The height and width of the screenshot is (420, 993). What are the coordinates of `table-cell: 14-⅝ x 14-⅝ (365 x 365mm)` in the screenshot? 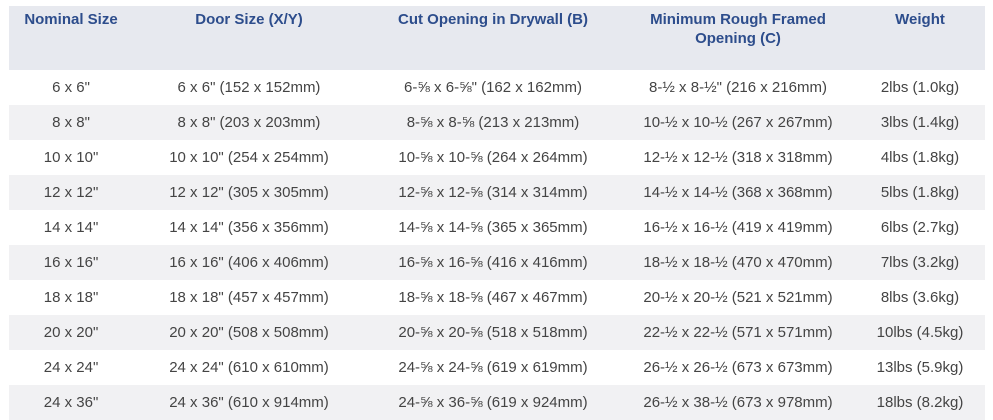 It's located at (493, 227).